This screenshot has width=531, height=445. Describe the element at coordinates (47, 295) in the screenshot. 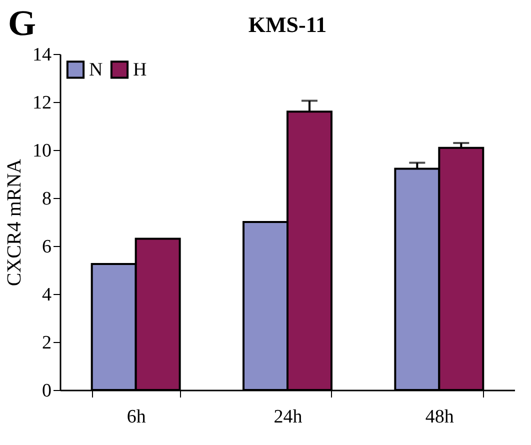

I see `y-tick-label: 4` at that location.